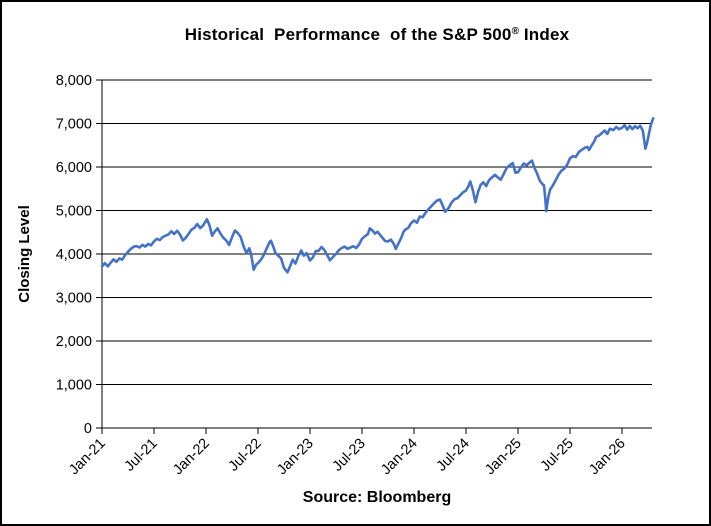 The image size is (711, 526). What do you see at coordinates (88, 429) in the screenshot?
I see `y-tick-label: 0` at bounding box center [88, 429].